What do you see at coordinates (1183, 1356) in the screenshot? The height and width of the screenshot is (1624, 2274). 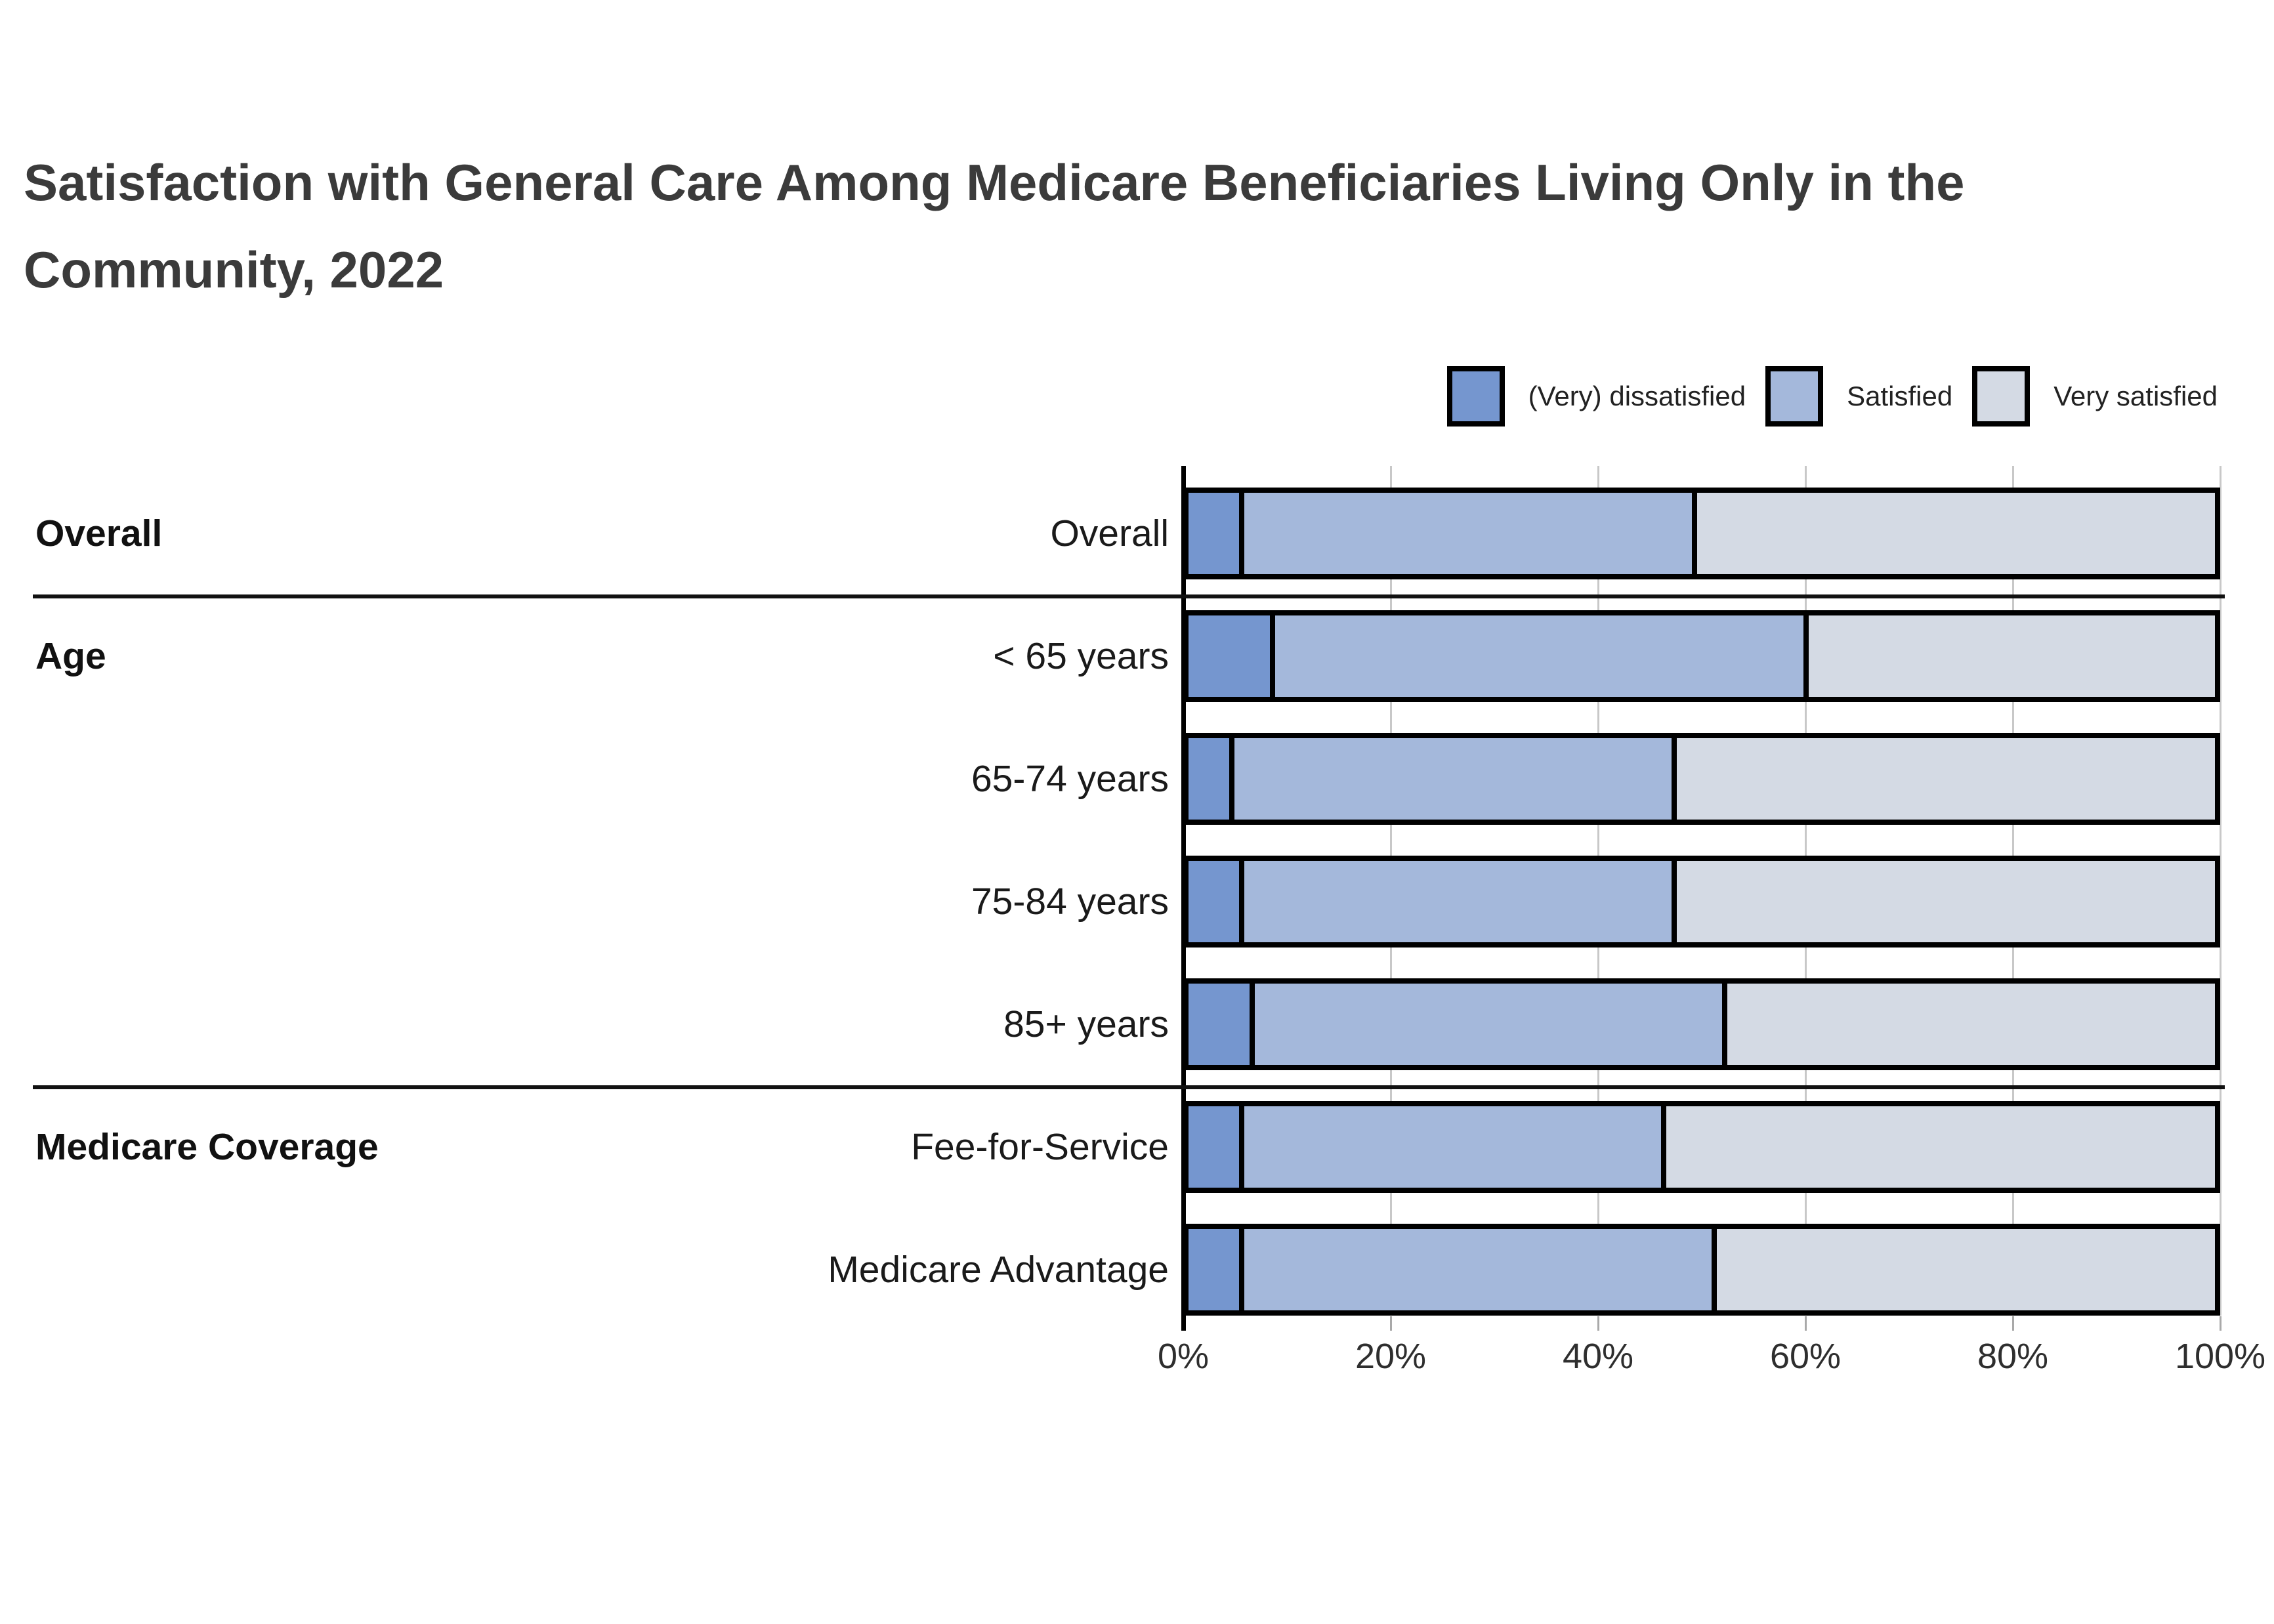 I see `tick-label-0%: 0%` at bounding box center [1183, 1356].